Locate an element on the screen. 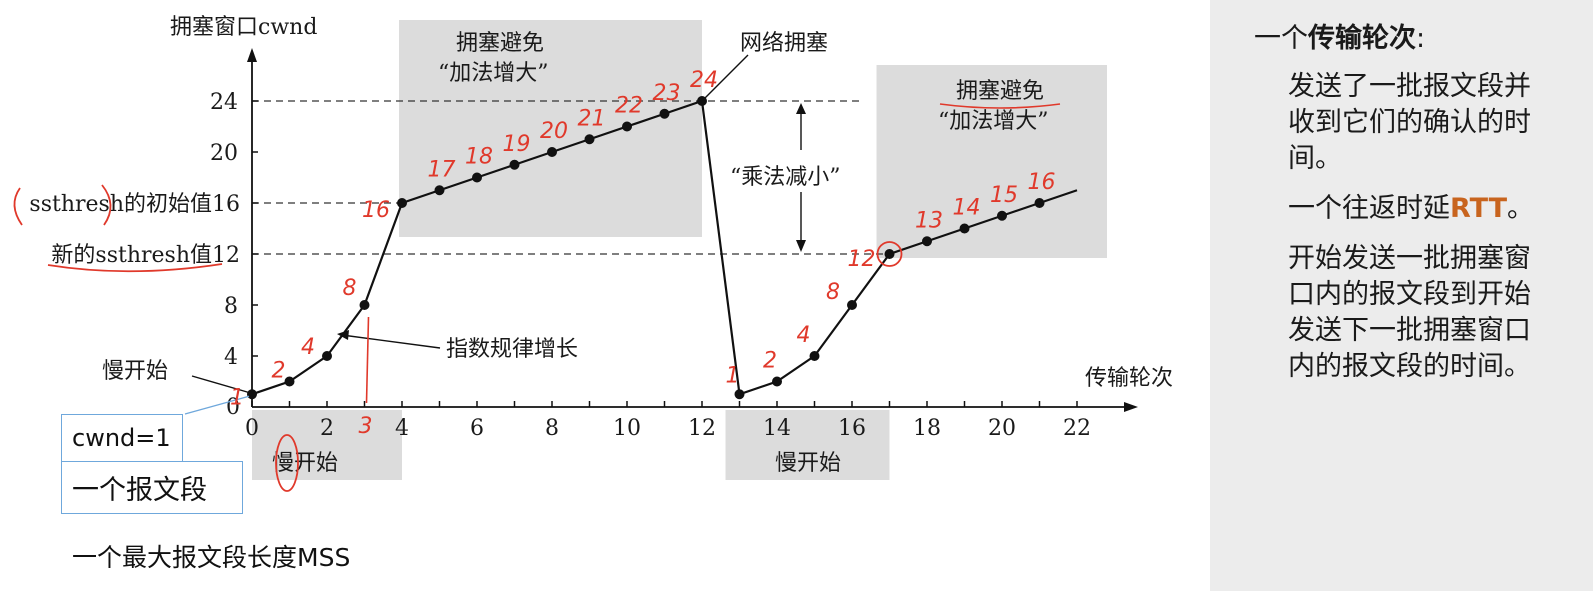 Image resolution: width=1593 pixels, height=591 pixels. handwritten-label-1: 2 is located at coordinates (279, 371).